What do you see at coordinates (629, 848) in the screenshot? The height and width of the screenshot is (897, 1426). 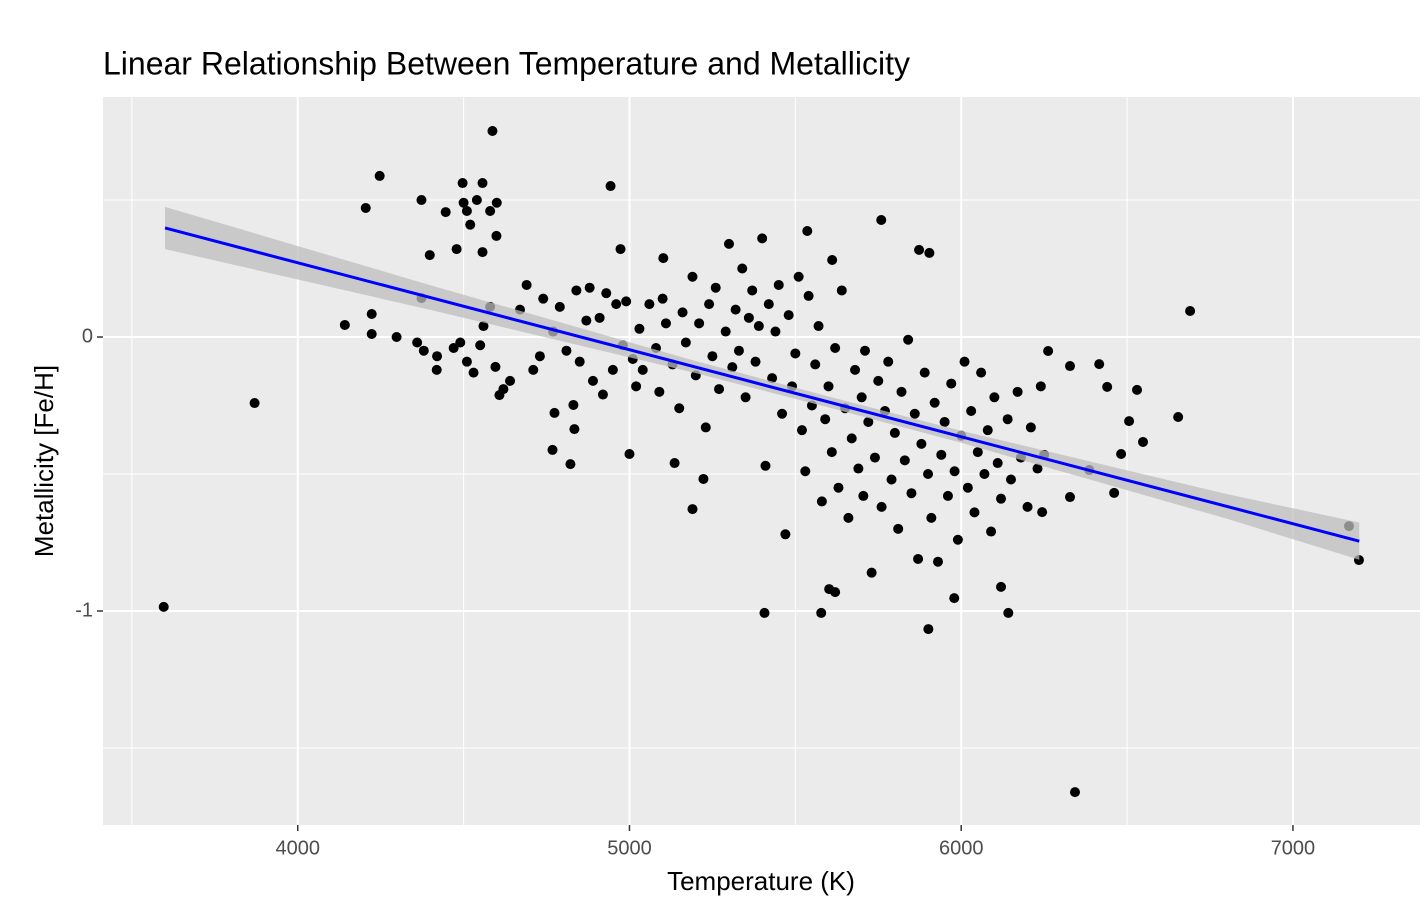 I see `x-tick-label: 5000` at bounding box center [629, 848].